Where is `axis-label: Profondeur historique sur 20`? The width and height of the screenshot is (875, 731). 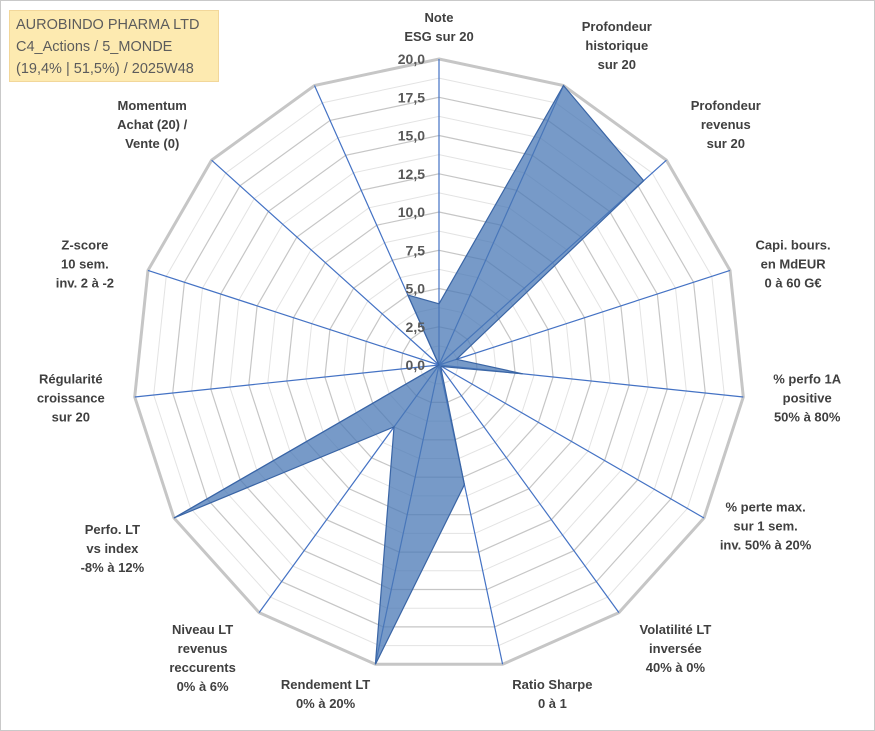
axis-label: Profondeur historique sur 20 is located at coordinates (617, 45).